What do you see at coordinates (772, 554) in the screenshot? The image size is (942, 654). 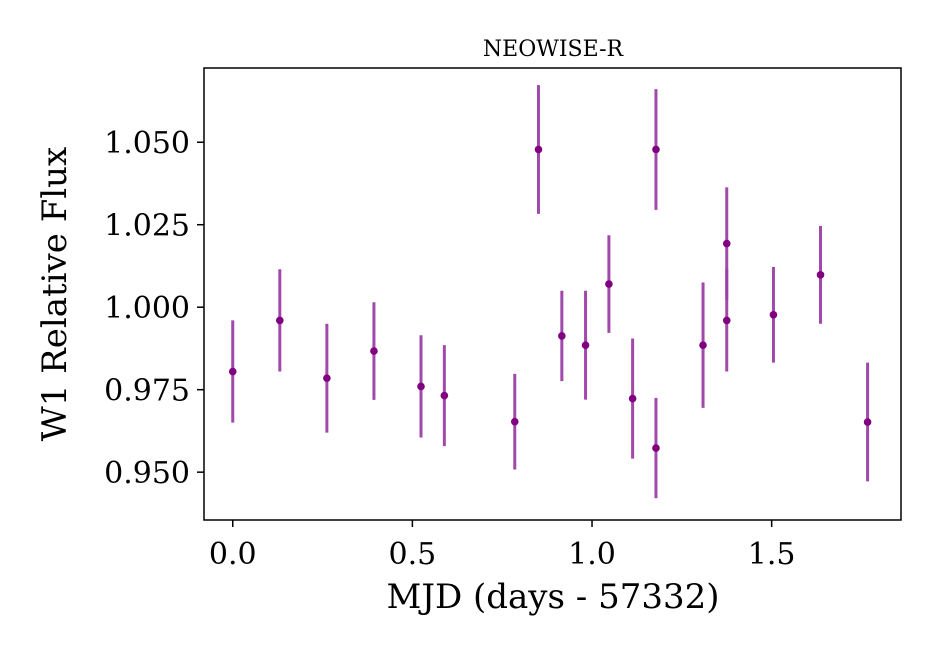 I see `x-tick-label: 1.5` at bounding box center [772, 554].